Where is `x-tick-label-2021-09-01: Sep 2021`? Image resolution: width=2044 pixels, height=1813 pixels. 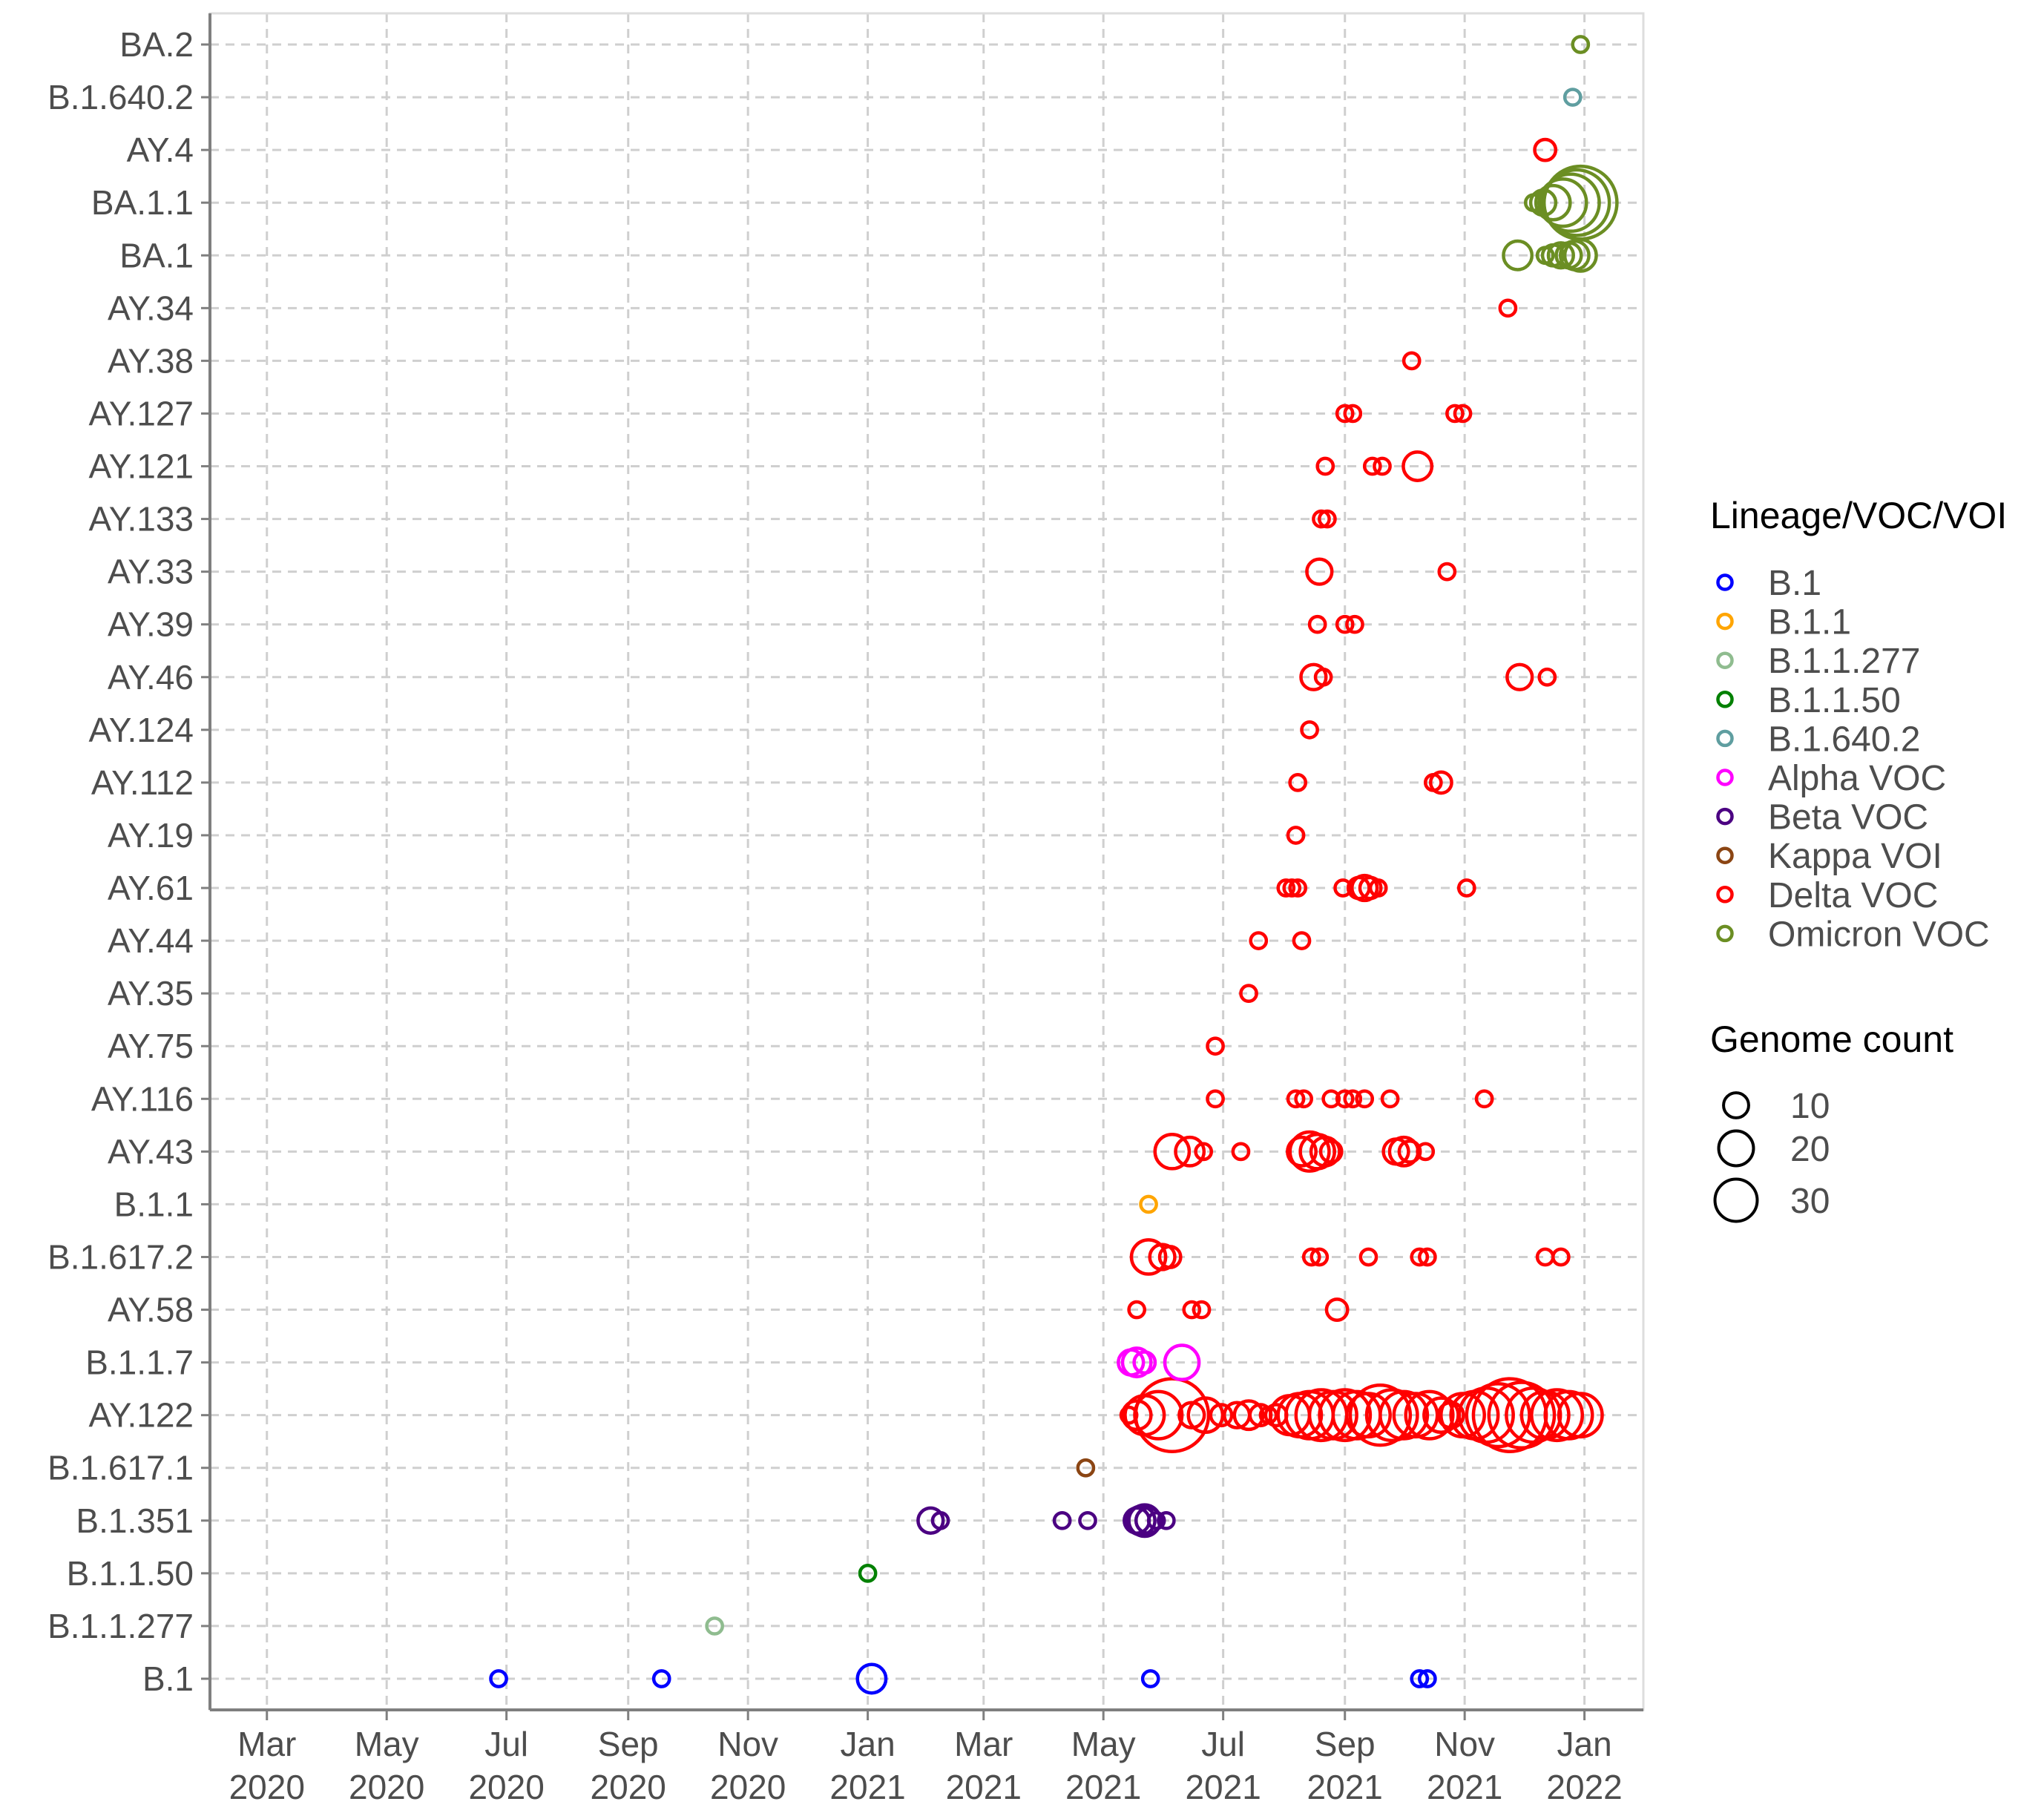 x-tick-label-2021-09-01: Sep 2021 is located at coordinates (1345, 1765).